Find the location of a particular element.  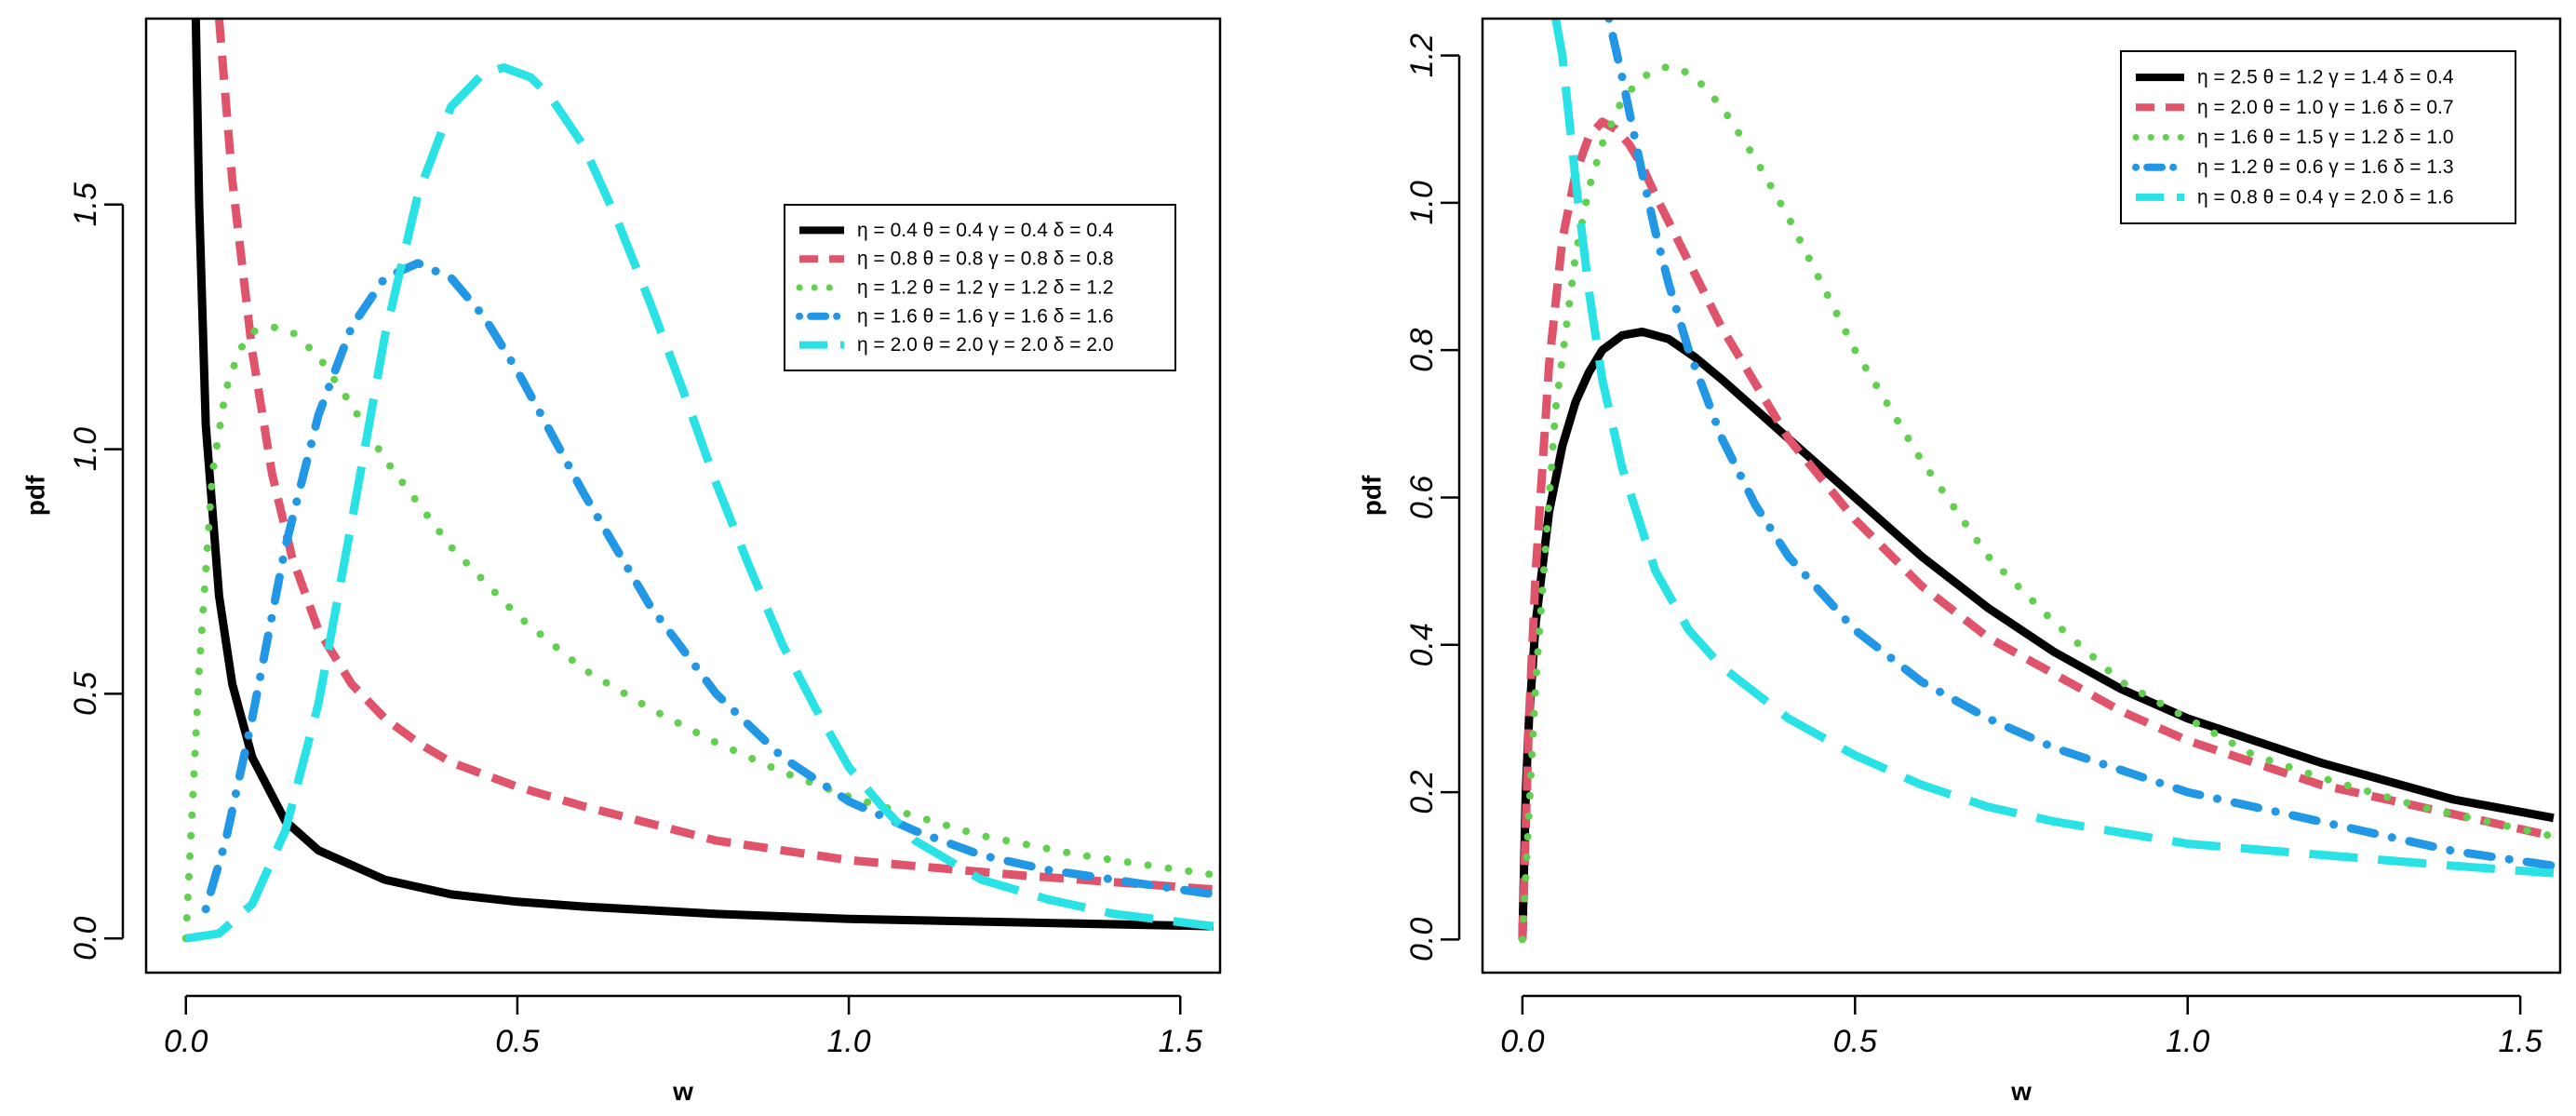

legend-label-3: η = 1.2 θ = 1.2 γ = 1.2 δ = 1.2 is located at coordinates (985, 288).